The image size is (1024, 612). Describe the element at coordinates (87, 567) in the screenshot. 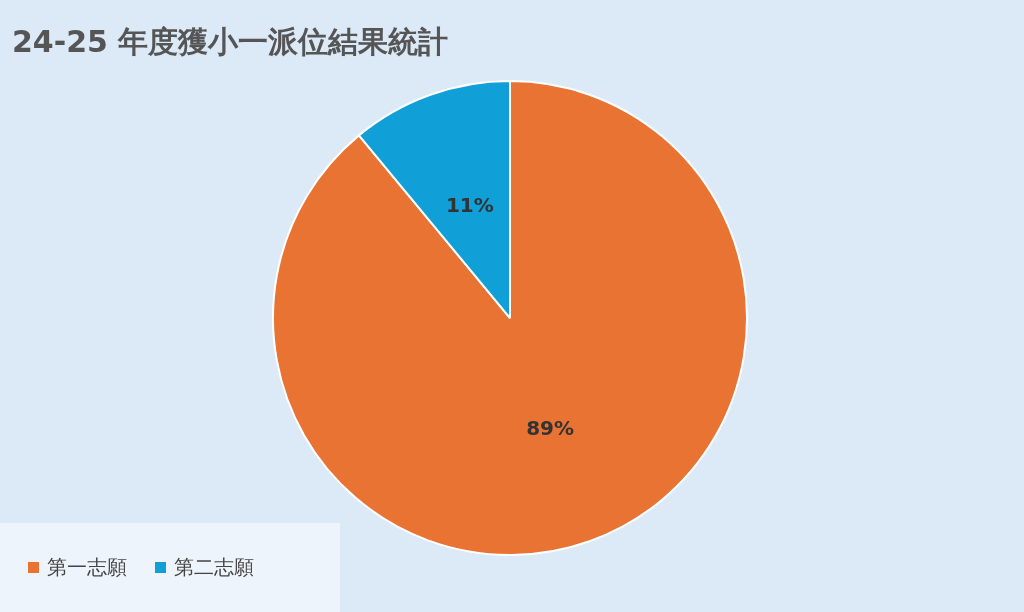

I see `legend-label: 第一志願` at that location.